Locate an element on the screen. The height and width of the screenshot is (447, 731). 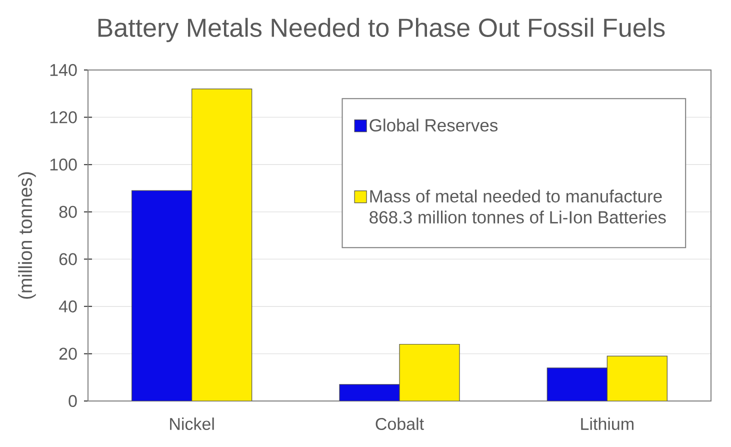
x-tick-label: Cobalt is located at coordinates (400, 424).